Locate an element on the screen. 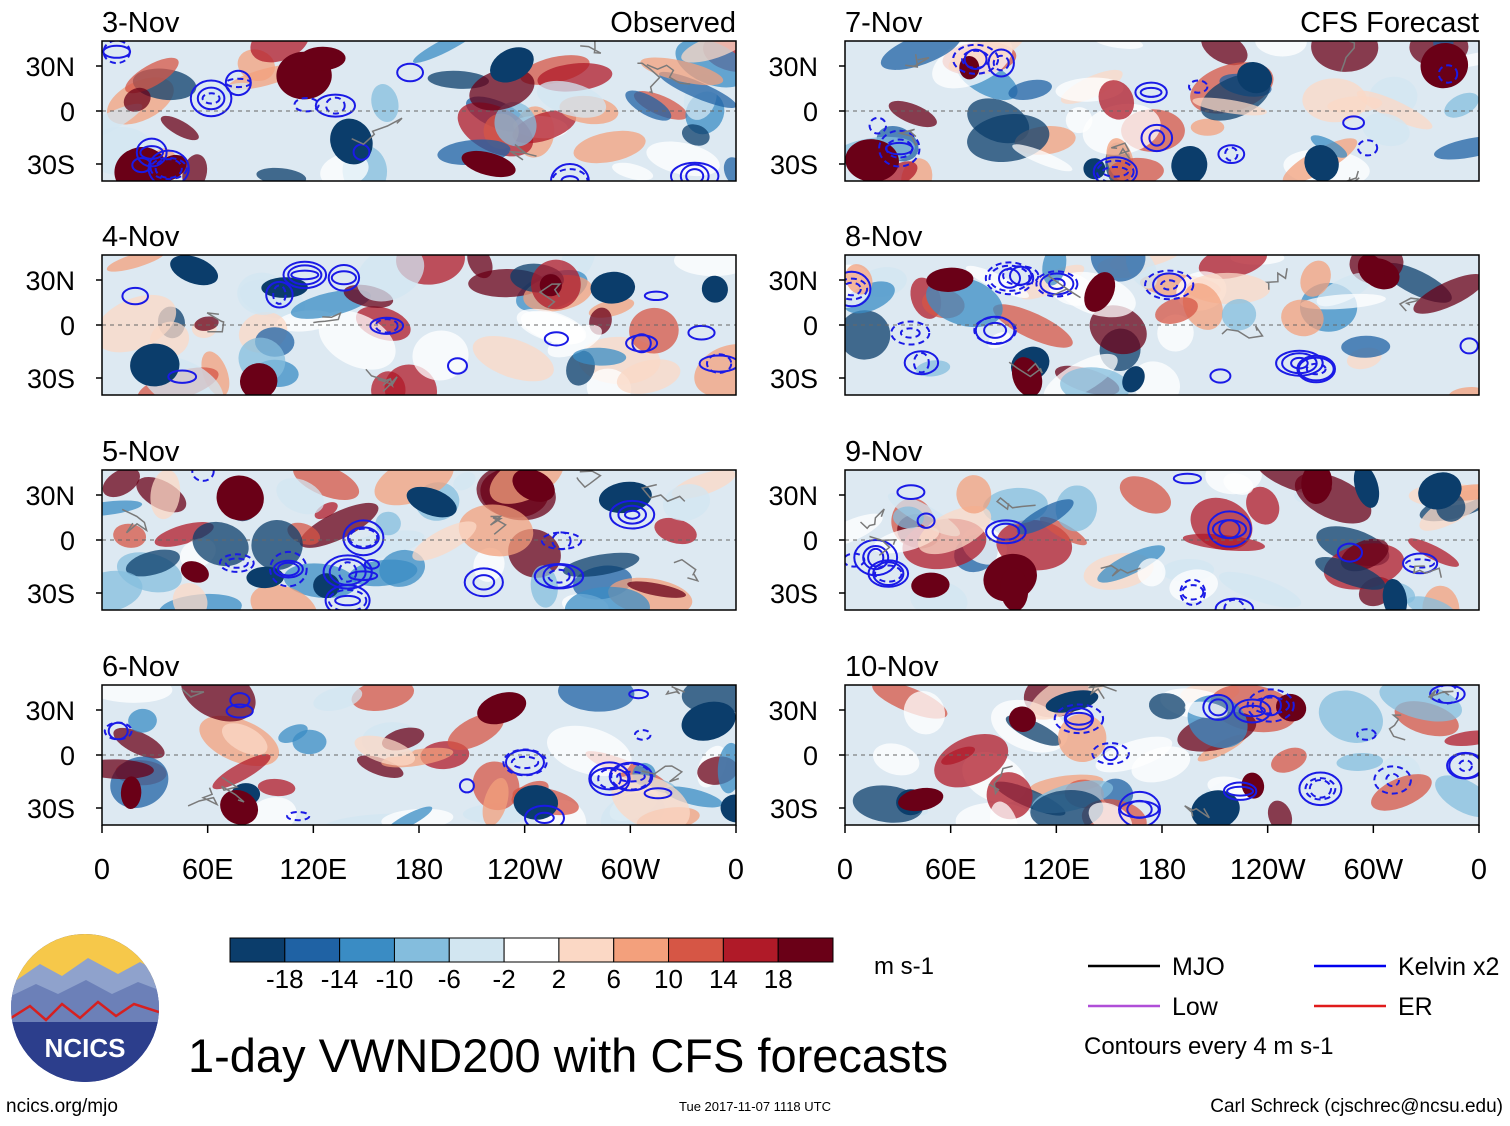 The width and height of the screenshot is (1510, 1126). panel-field is located at coordinates (1162, 755).